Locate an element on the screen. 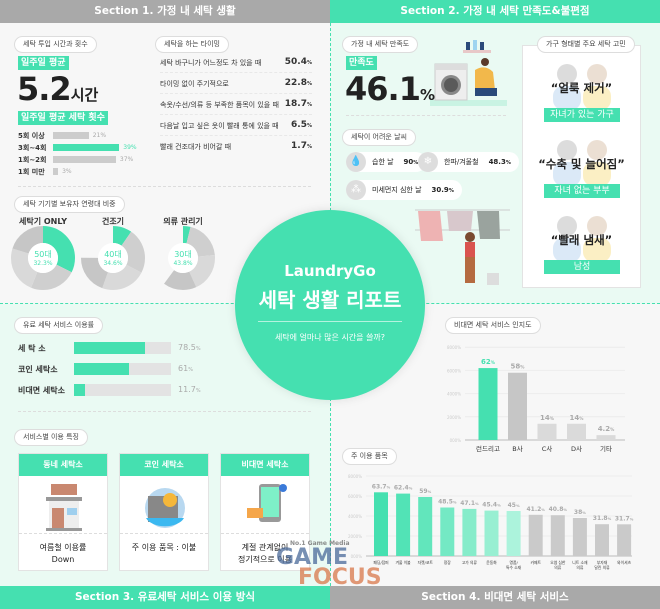 This screenshot has height=609, width=660. card-text: 여름철 이용률 Down is located at coordinates (63, 553).